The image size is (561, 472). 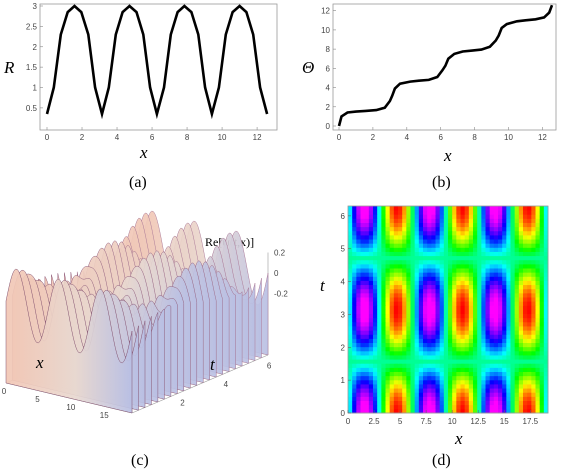 What do you see at coordinates (281, 294) in the screenshot?
I see `panel-c-ztick-label: -0.2` at bounding box center [281, 294].